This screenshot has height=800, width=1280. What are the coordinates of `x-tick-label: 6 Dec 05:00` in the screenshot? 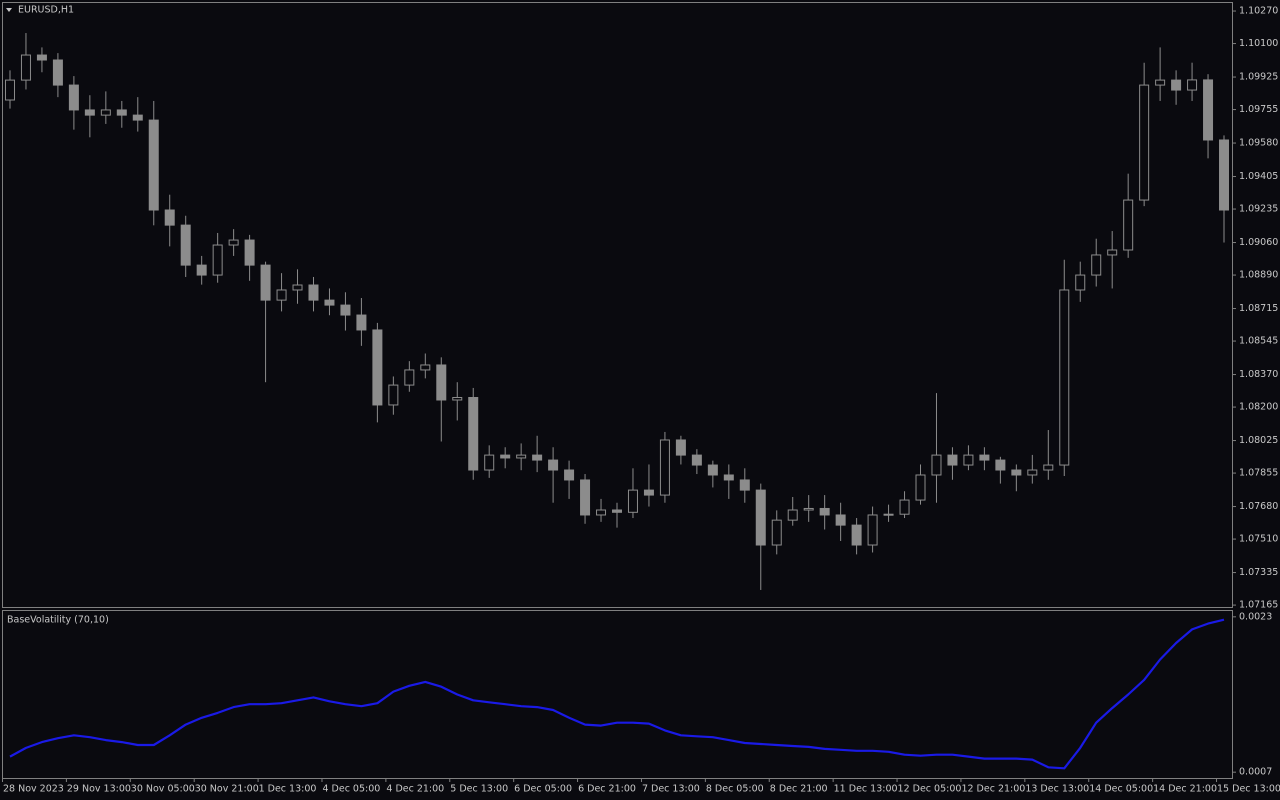 It's located at (543, 789).